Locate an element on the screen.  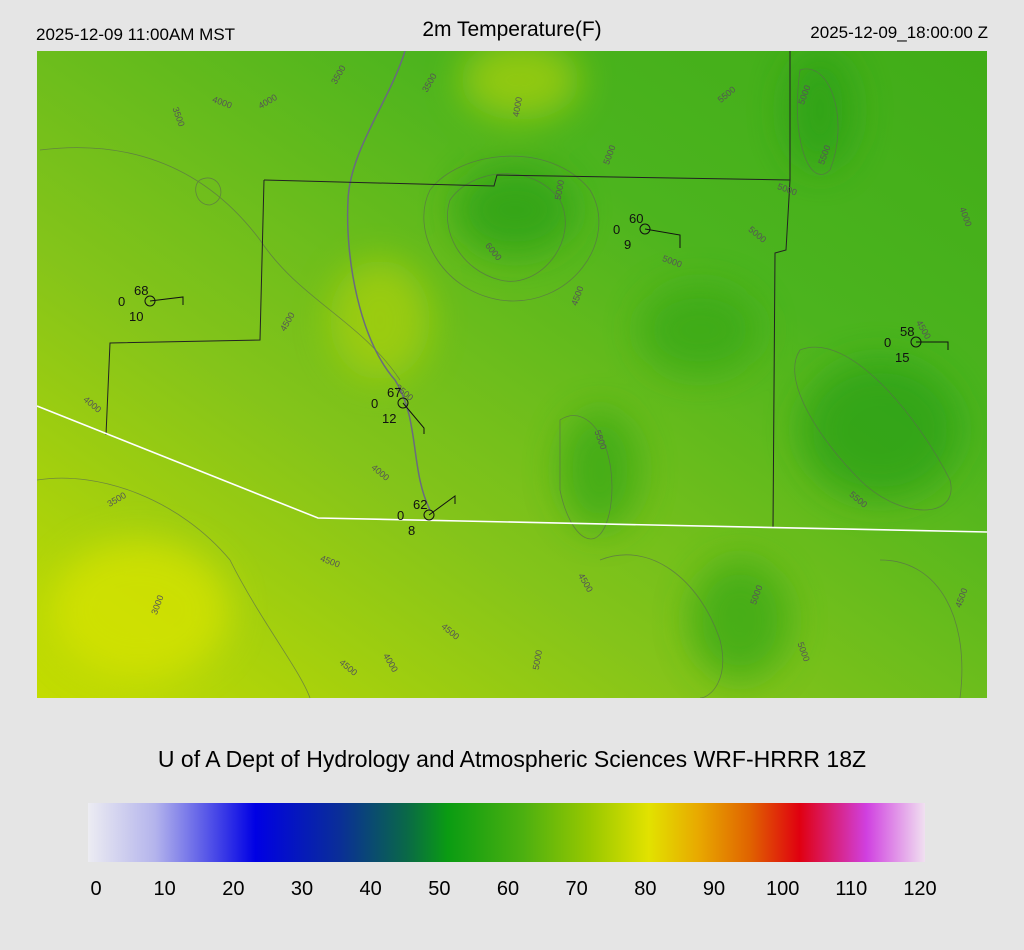
contour-label: 4000 is located at coordinates (517, 106).